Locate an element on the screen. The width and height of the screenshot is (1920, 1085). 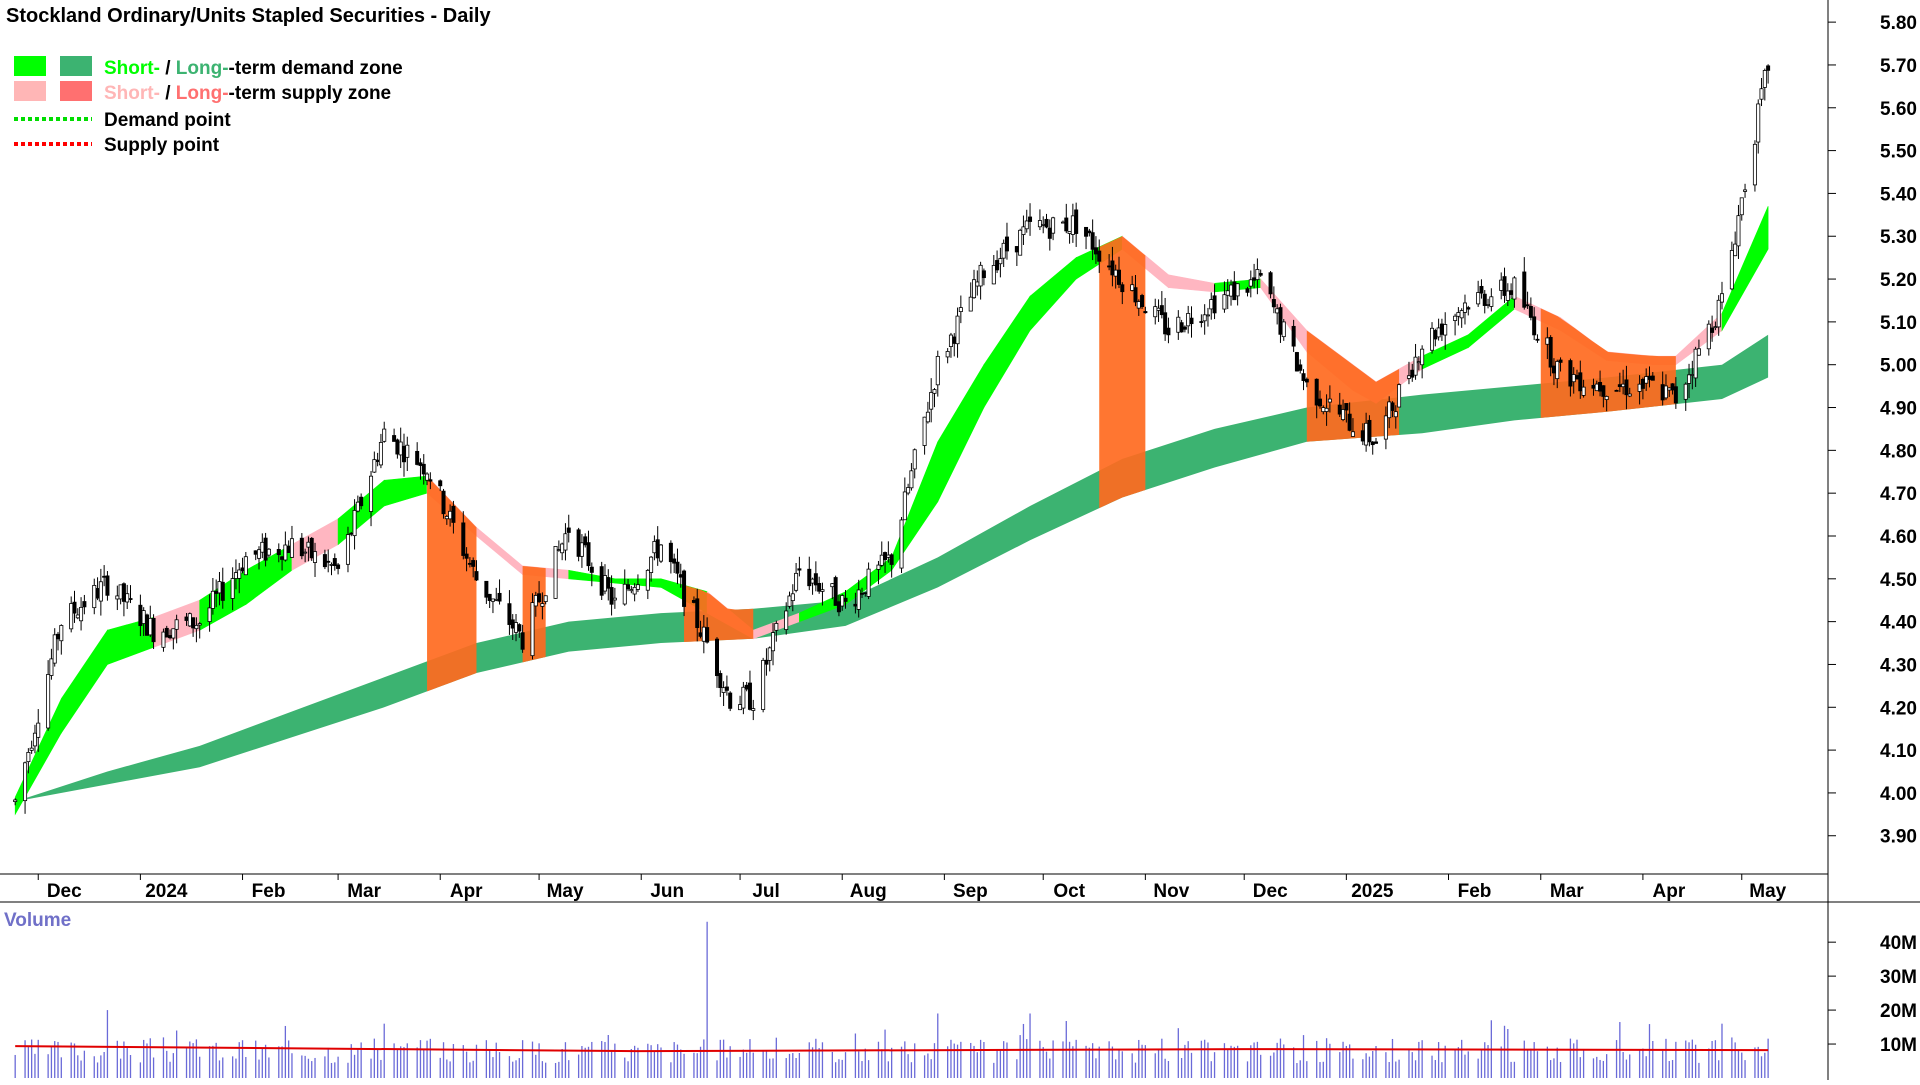
supply-zone is located at coordinates (1608, 363).